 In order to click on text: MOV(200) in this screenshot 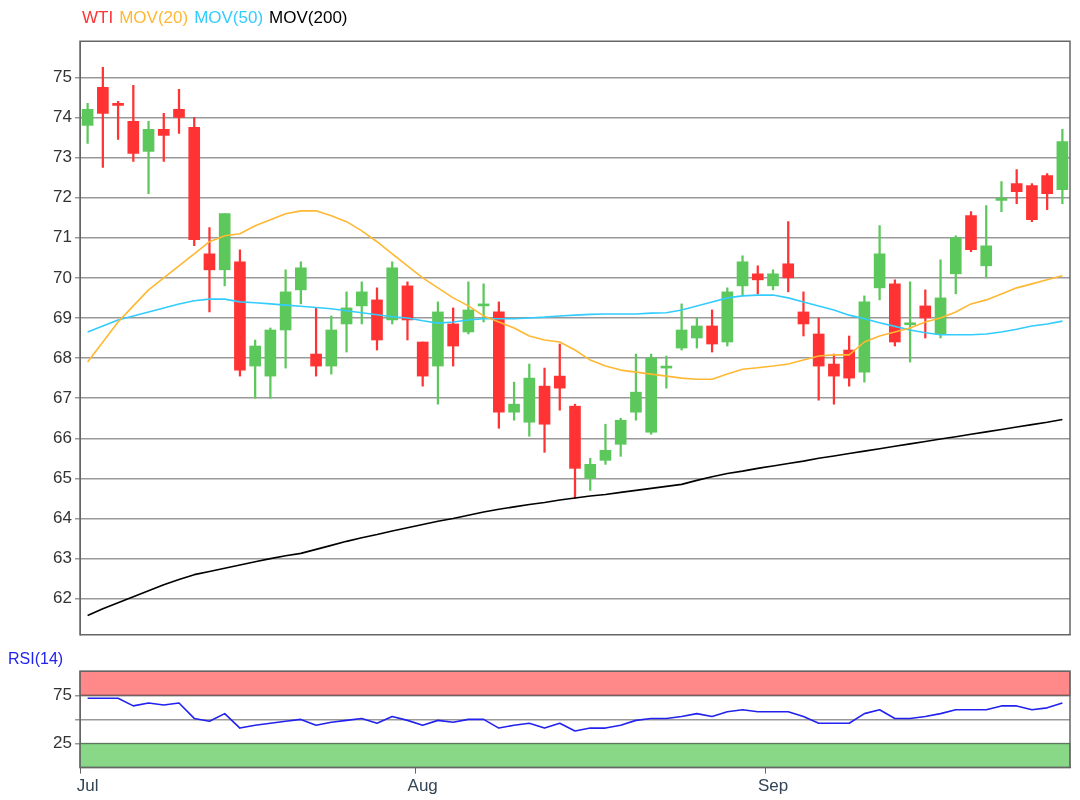, I will do `click(308, 18)`.